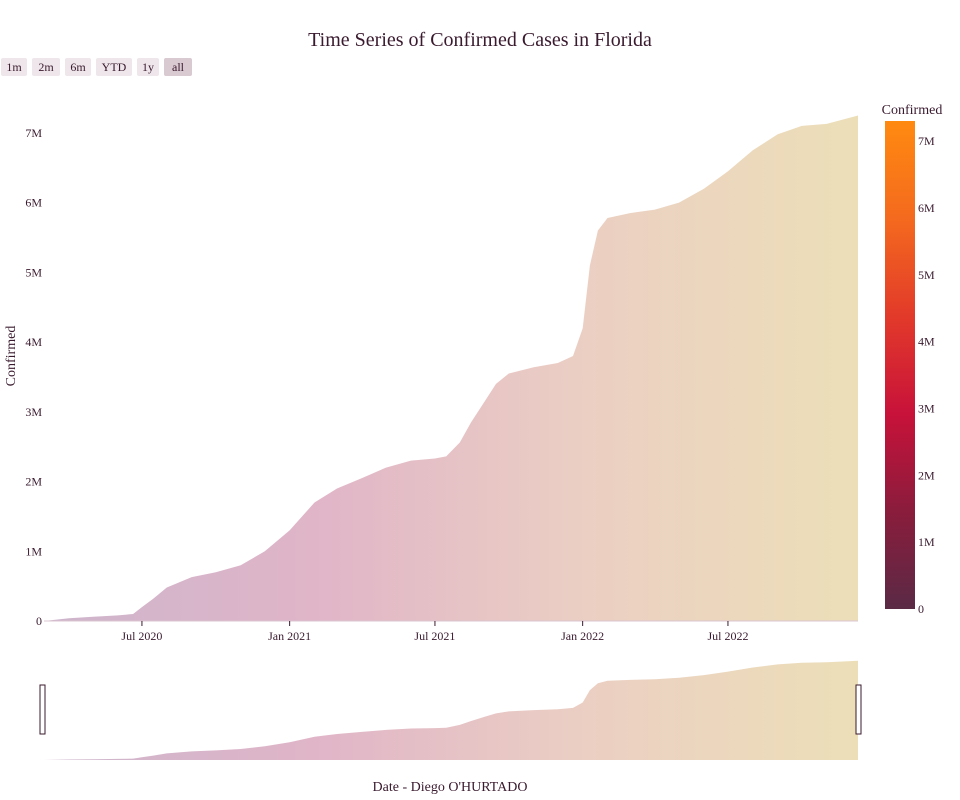  I want to click on range-button-label: YTD, so click(114, 67).